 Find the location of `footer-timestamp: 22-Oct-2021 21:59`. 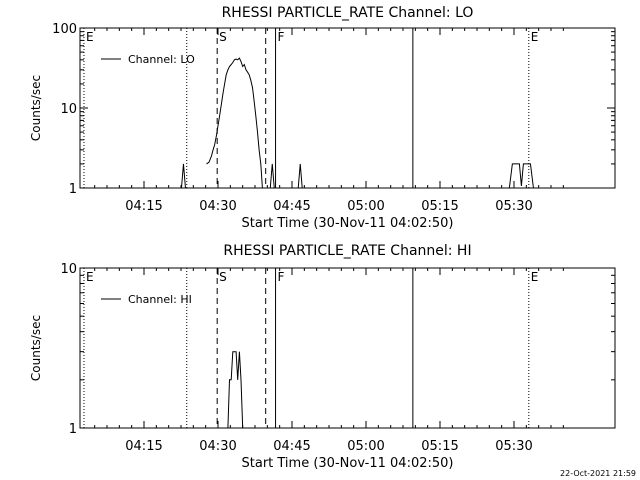

footer-timestamp: 22-Oct-2021 21:59 is located at coordinates (598, 473).